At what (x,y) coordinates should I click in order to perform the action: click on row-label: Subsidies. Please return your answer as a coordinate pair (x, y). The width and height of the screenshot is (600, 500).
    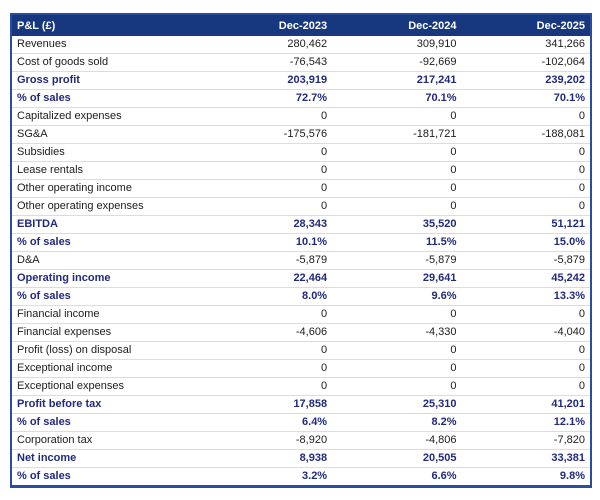
    Looking at the image, I should click on (107, 152).